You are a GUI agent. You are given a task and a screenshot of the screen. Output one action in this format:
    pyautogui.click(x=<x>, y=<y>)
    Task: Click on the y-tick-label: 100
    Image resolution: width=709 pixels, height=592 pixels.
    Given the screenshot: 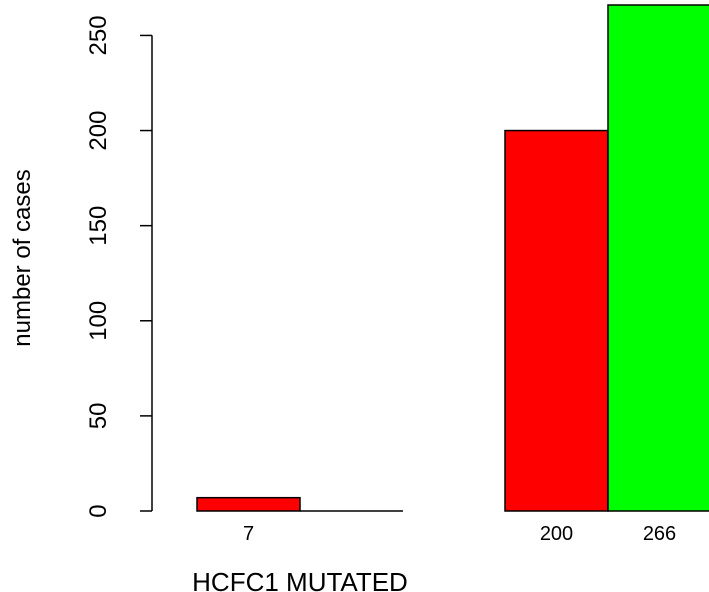 What is the action you would take?
    pyautogui.click(x=98, y=321)
    